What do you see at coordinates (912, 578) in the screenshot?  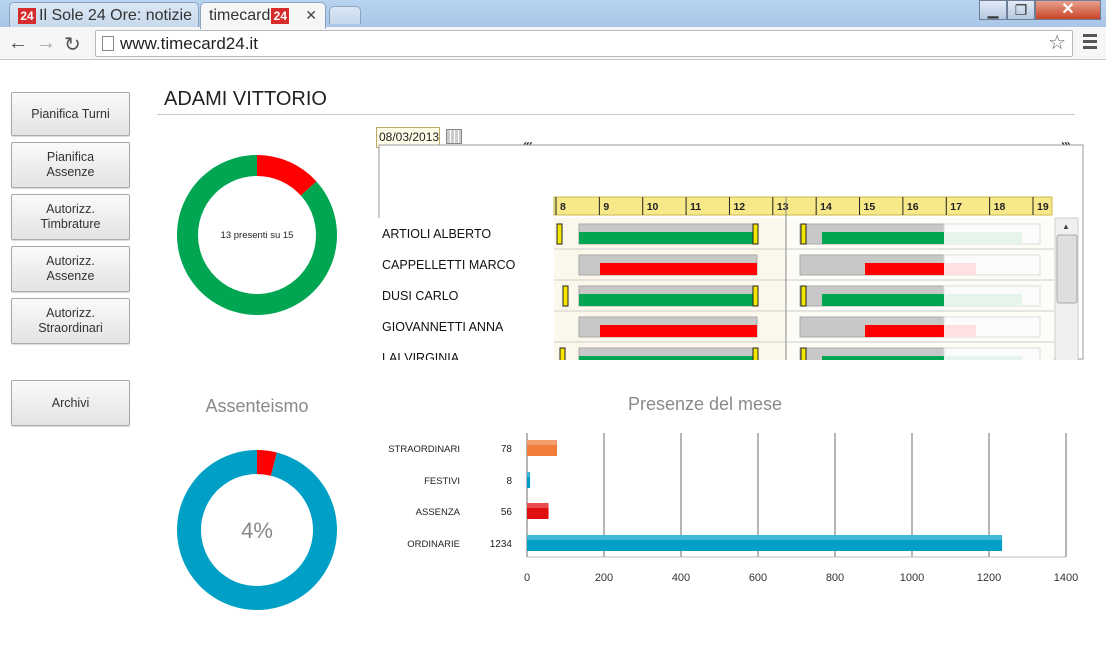 I see `x-tick-label: 1000` at bounding box center [912, 578].